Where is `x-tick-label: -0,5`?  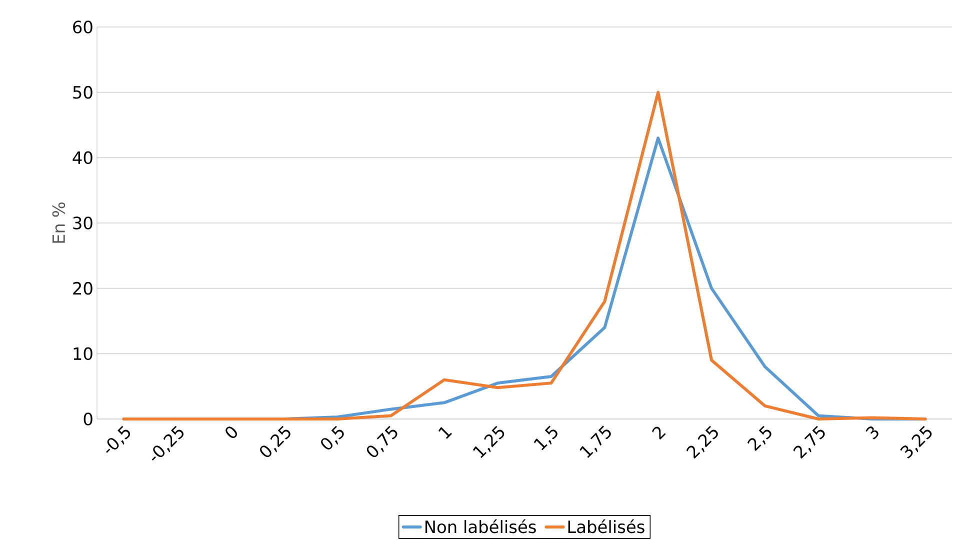 x-tick-label: -0,5 is located at coordinates (118, 439).